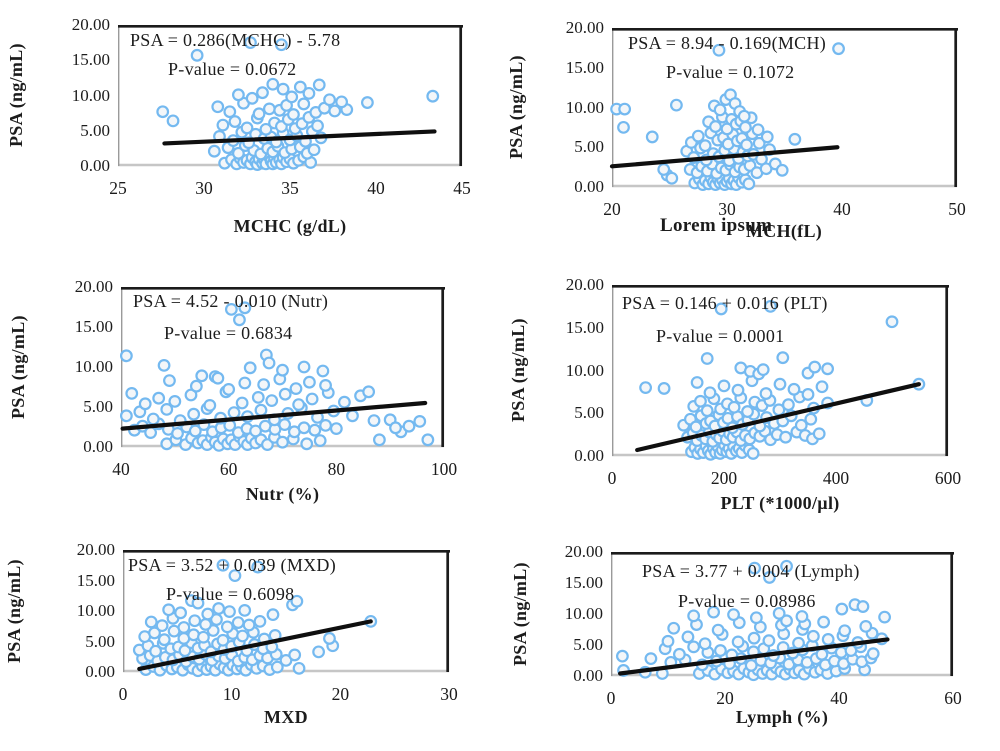 The height and width of the screenshot is (751, 1000). What do you see at coordinates (231, 694) in the screenshot?
I see `x-tick-label: 10` at bounding box center [231, 694].